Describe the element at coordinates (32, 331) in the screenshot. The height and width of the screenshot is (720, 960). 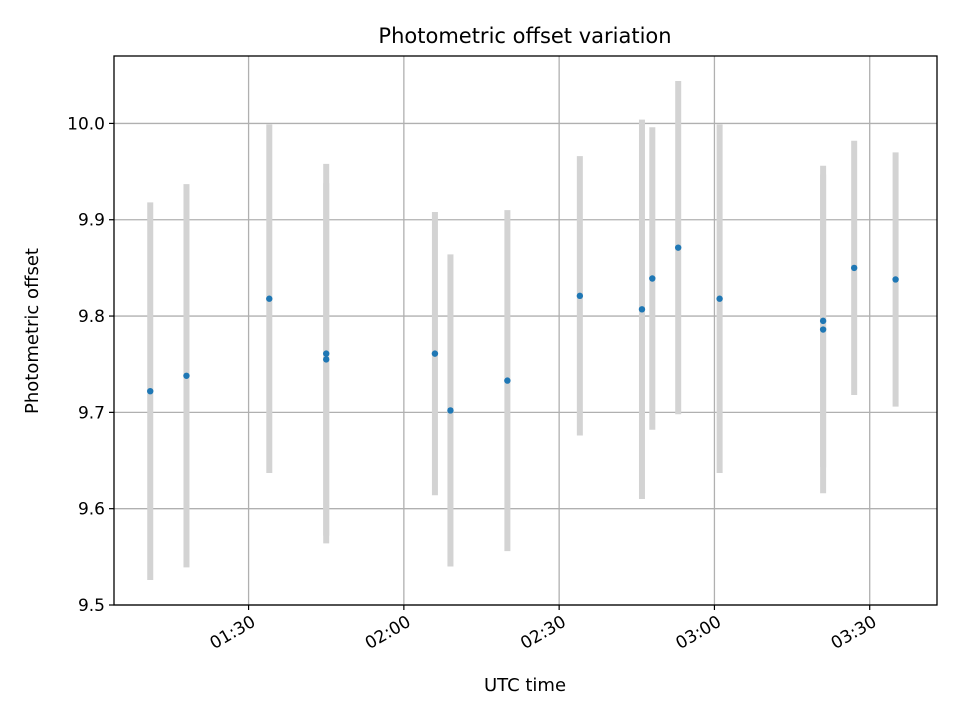
I see `y-axis-label: Photometric offset` at that location.